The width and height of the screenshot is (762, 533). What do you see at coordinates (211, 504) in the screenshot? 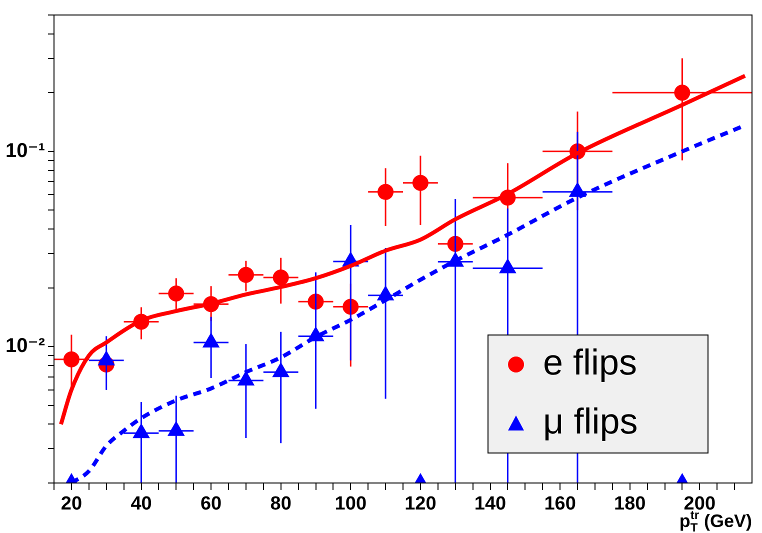
I see `x-tick-label: 60` at bounding box center [211, 504].